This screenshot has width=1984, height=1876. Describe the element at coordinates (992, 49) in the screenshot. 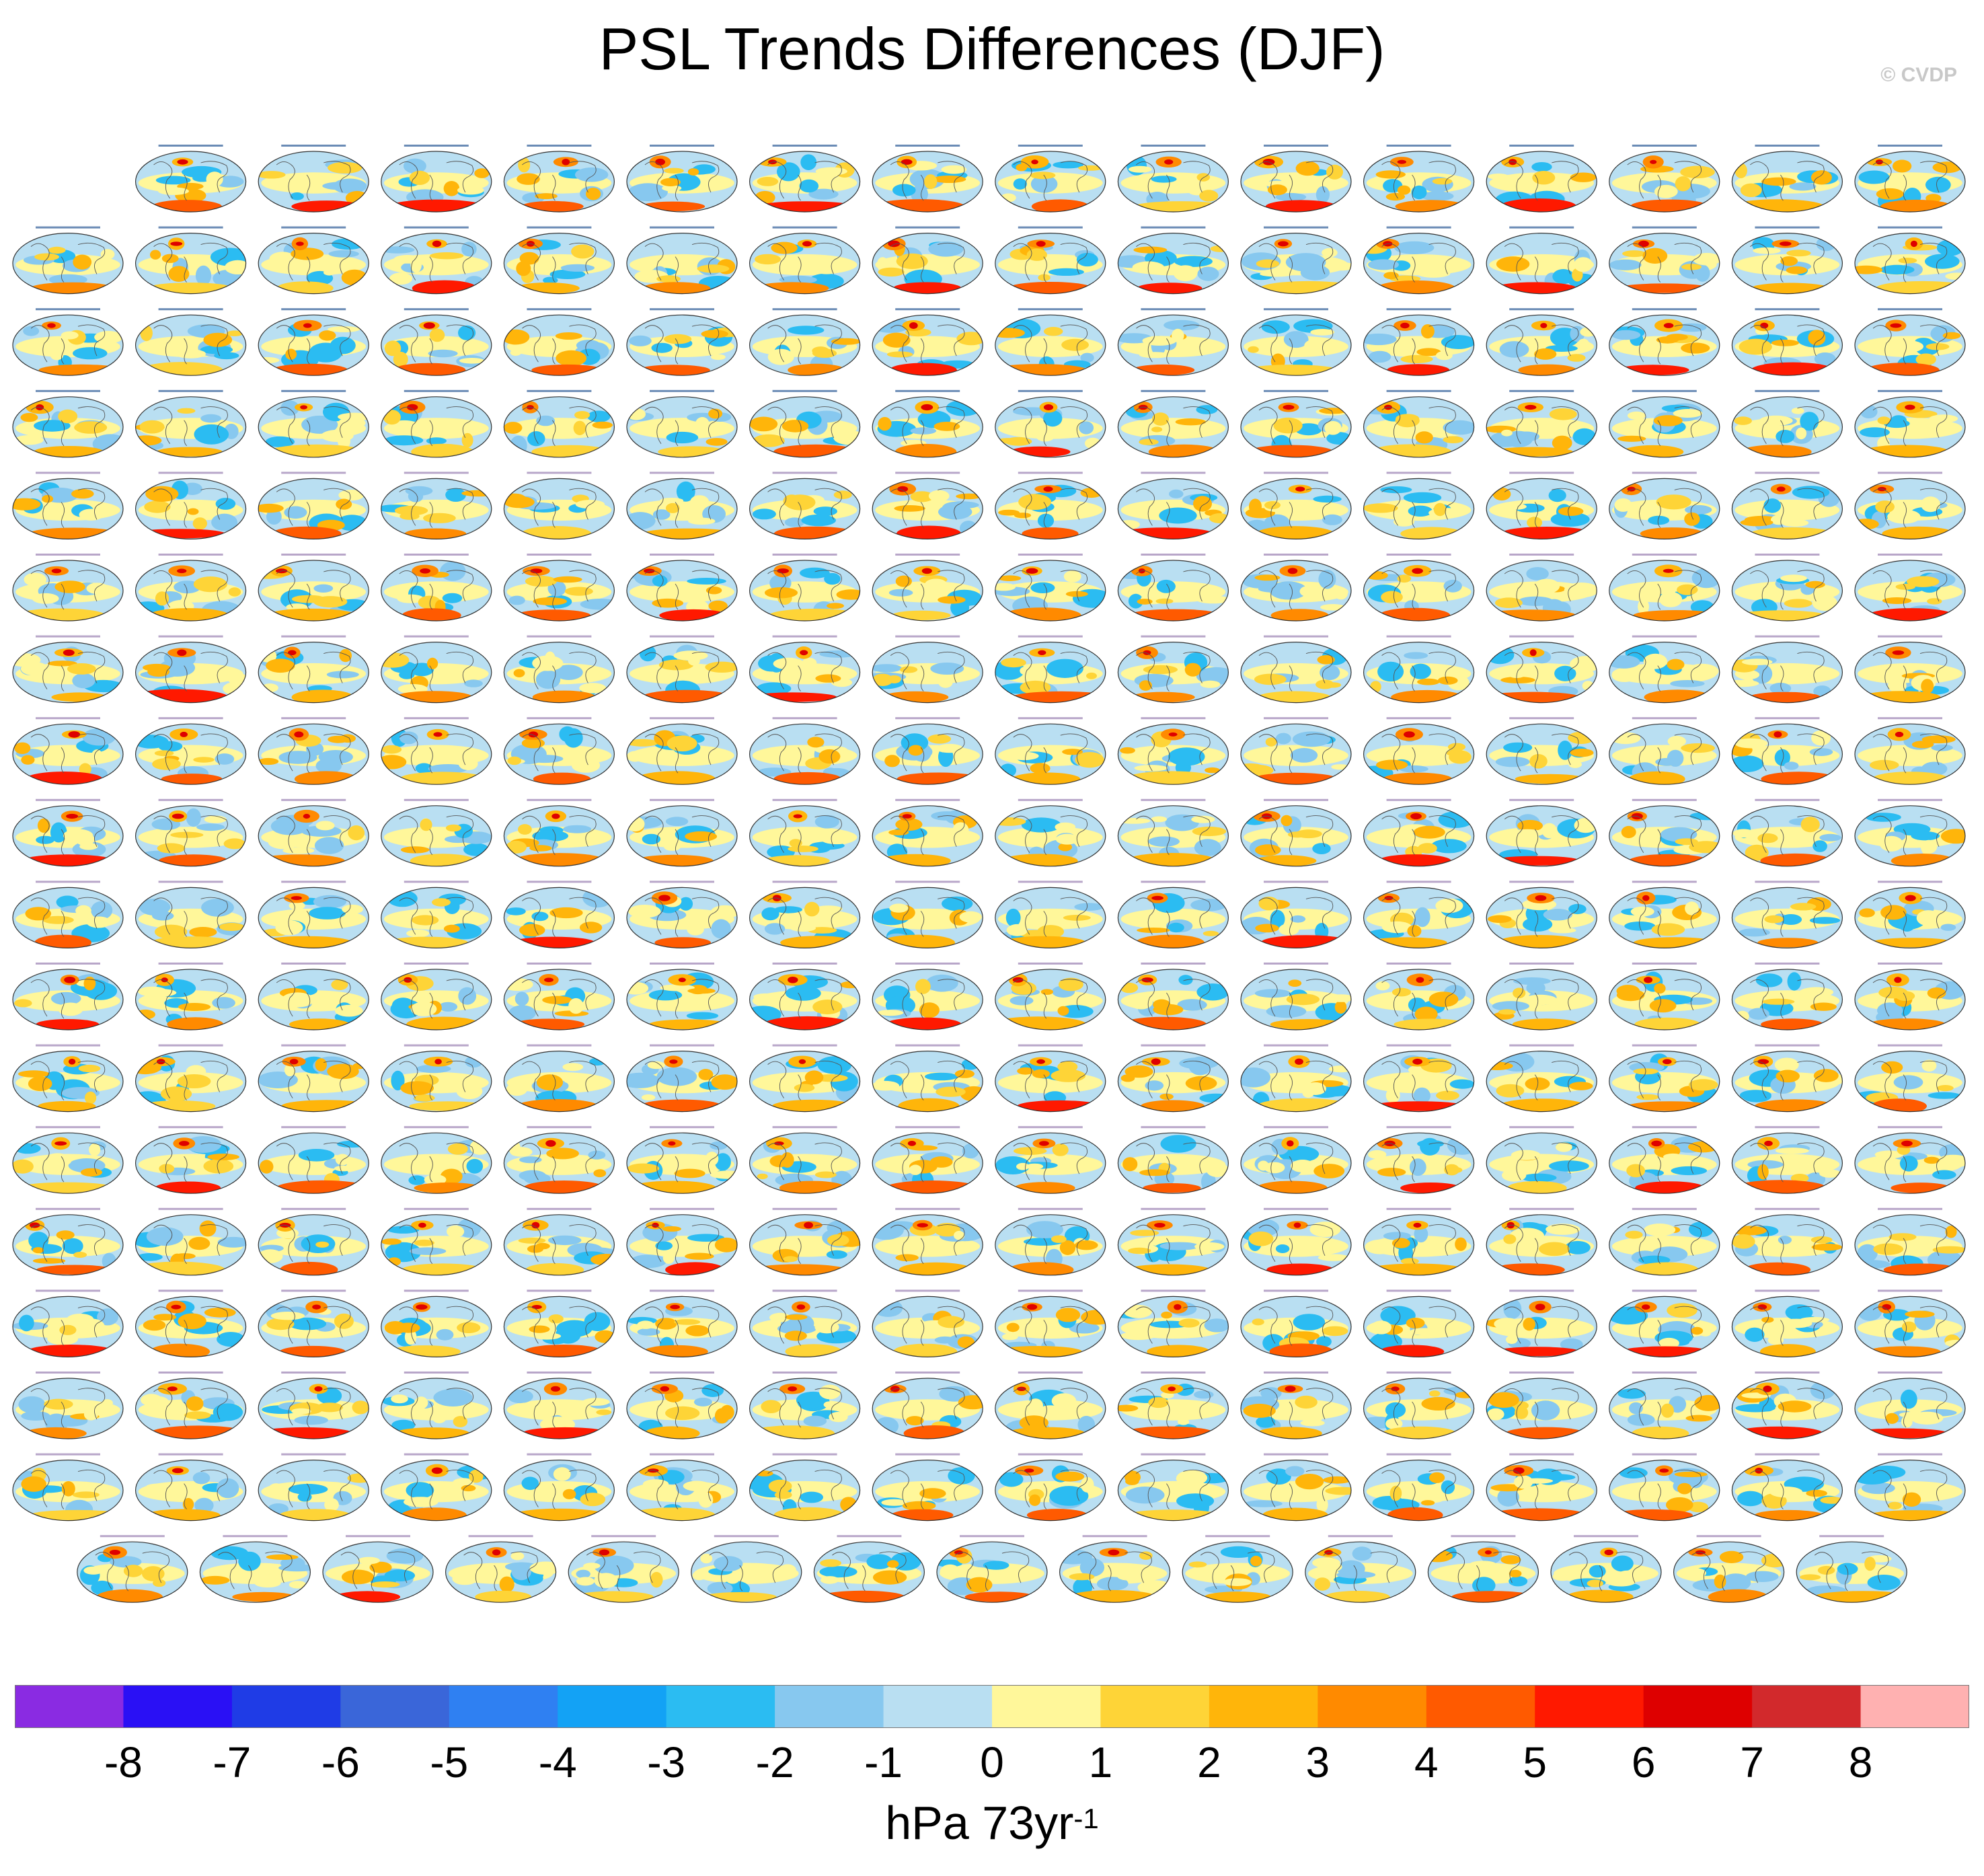

I see `chart-title: PSL Trends Differences (DJF)` at that location.